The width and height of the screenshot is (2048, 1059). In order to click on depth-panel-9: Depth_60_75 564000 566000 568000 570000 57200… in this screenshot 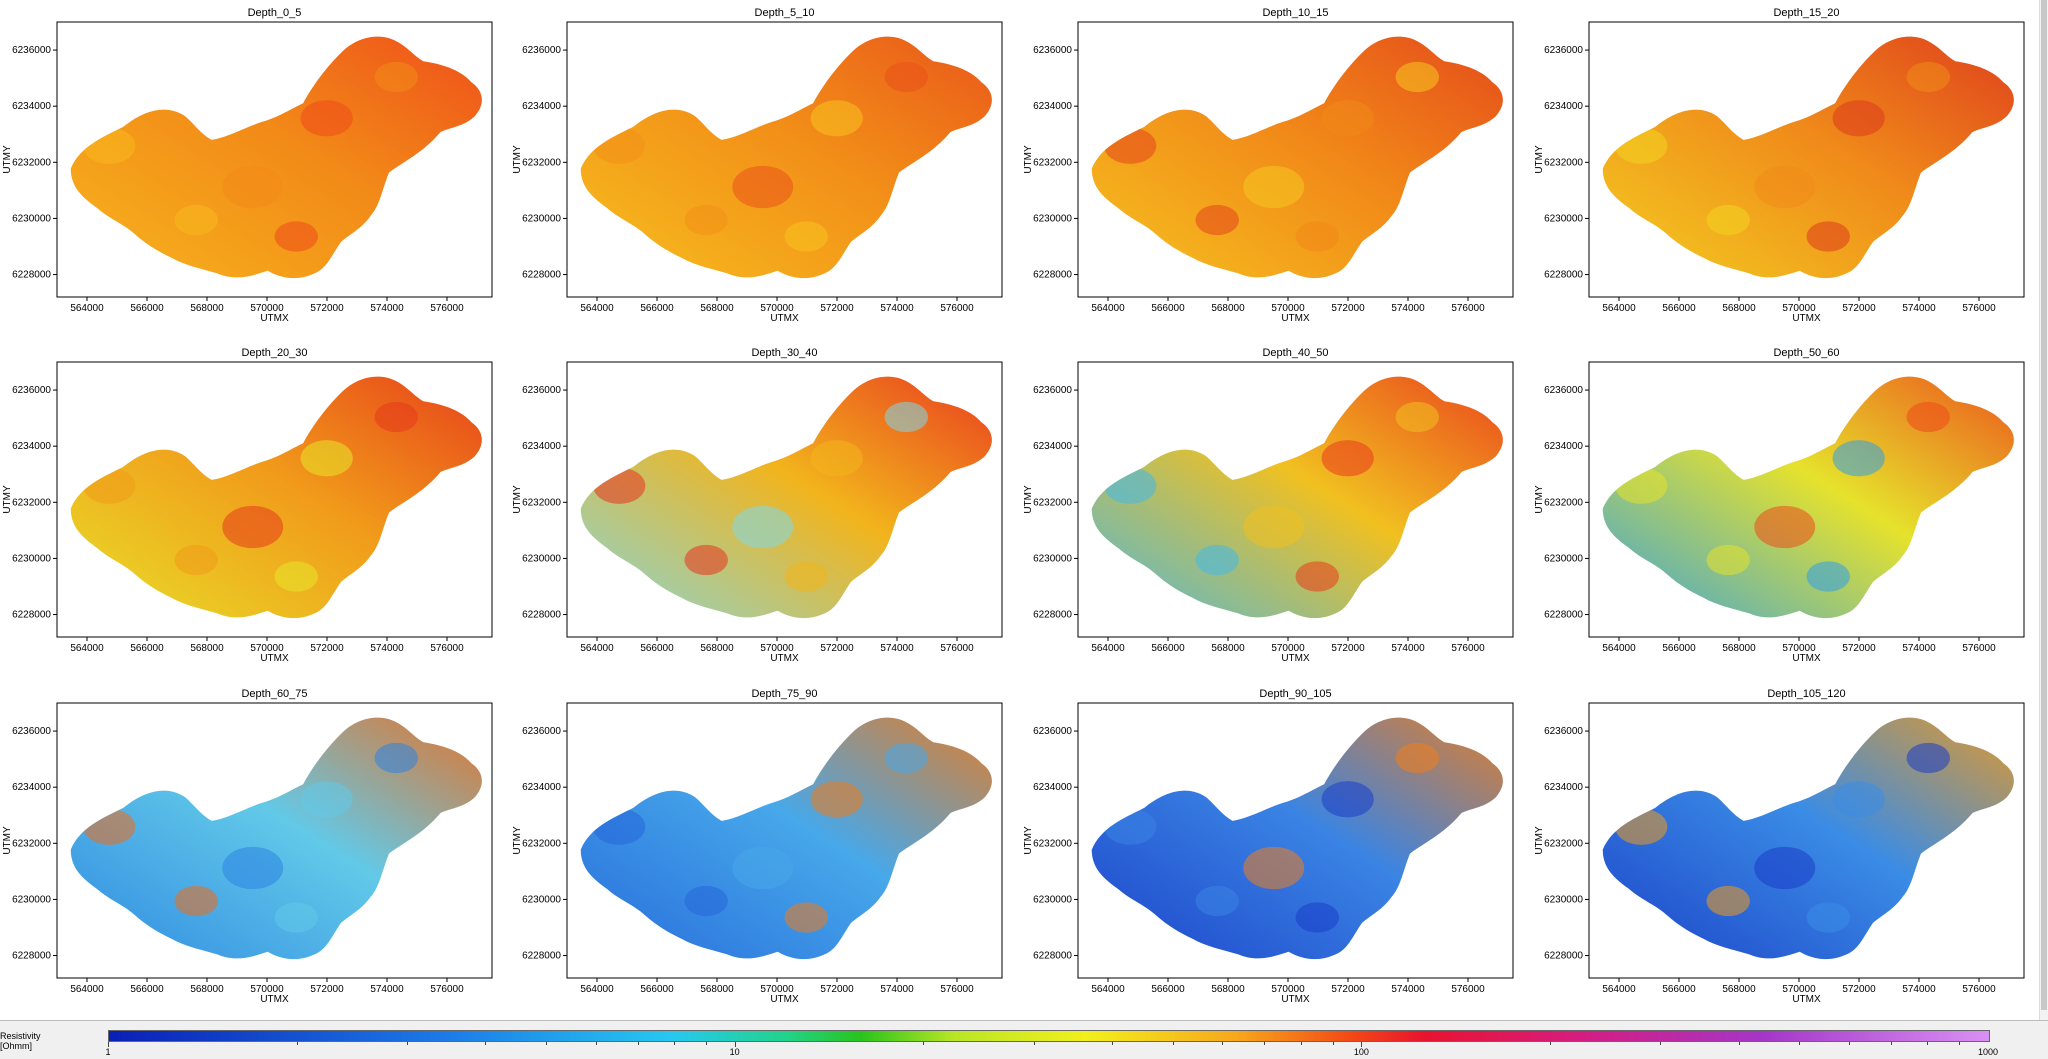, I will do `click(255, 851)`.